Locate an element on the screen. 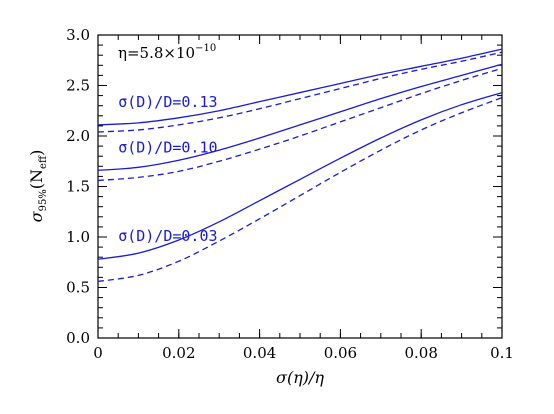 The height and width of the screenshot is (414, 554). annotation-base: η=5.8×10 is located at coordinates (156, 53).